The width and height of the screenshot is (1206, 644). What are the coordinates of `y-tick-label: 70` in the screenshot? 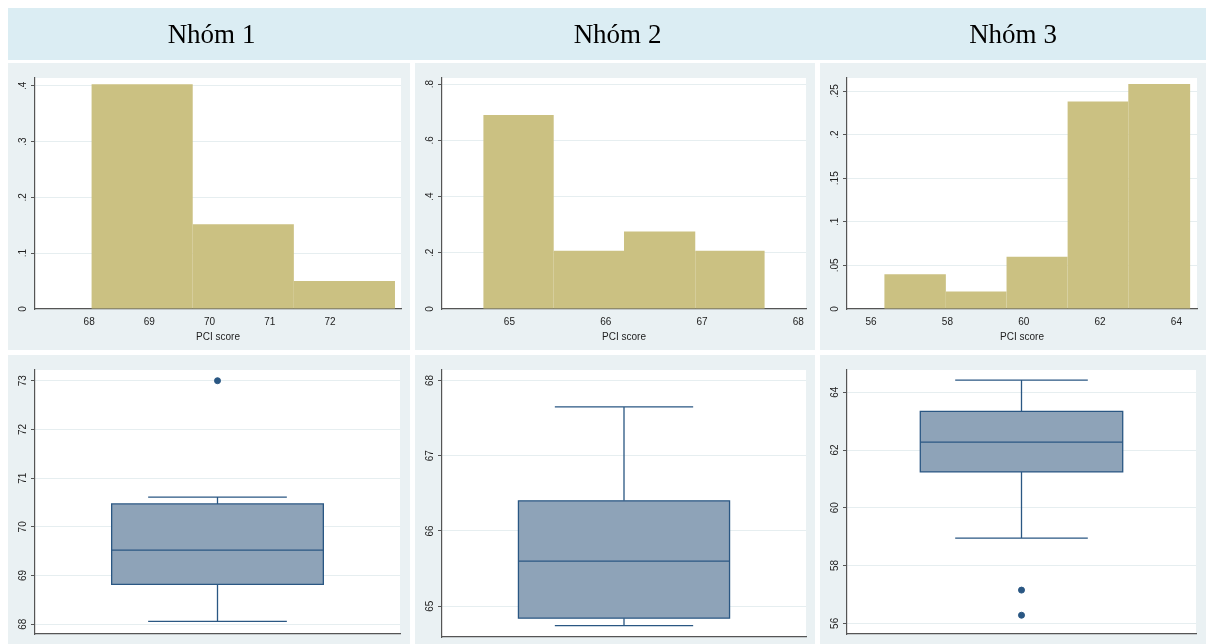 It's located at (22, 526).